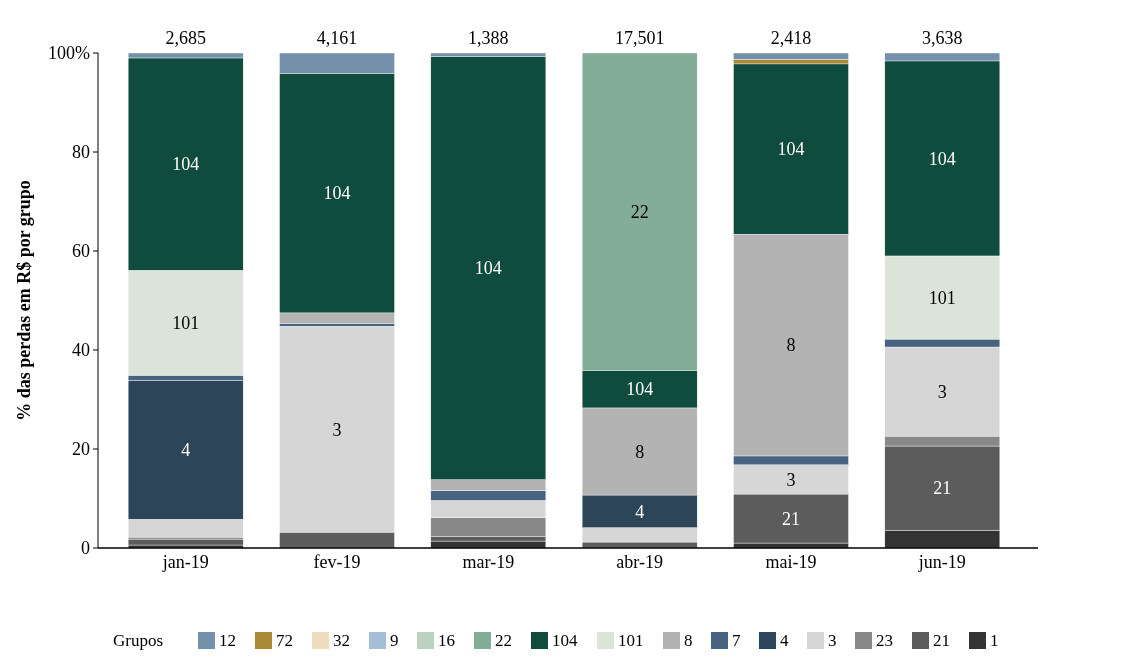  Describe the element at coordinates (81, 449) in the screenshot. I see `y-tick-label: 20` at that location.